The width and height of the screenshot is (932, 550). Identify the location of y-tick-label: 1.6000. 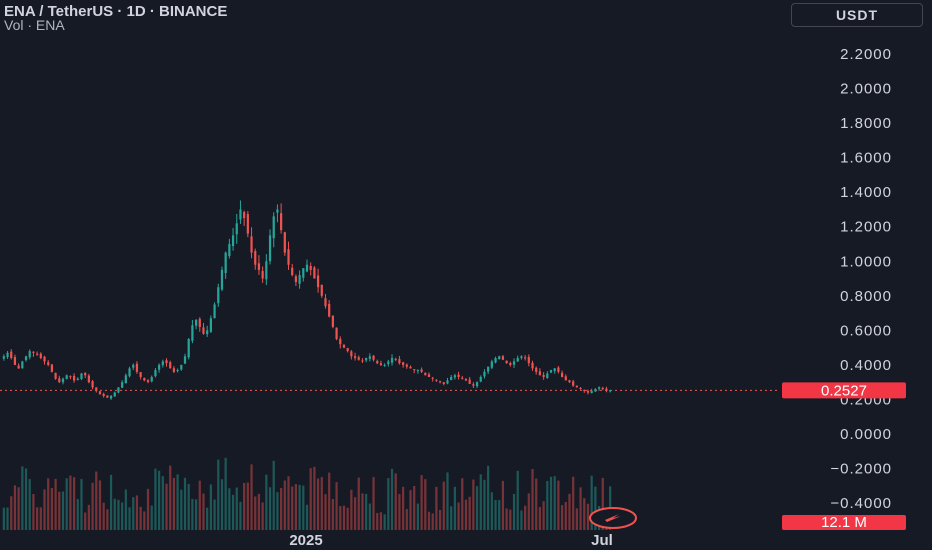
(866, 158).